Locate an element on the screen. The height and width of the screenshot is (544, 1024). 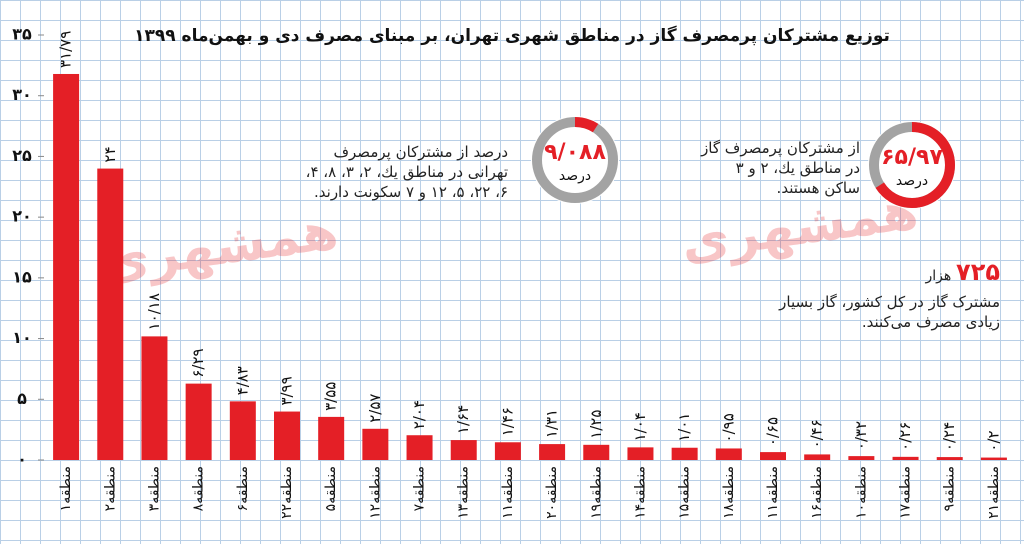
value-label: ۳۱/۷۹ is located at coordinates (66, 49).